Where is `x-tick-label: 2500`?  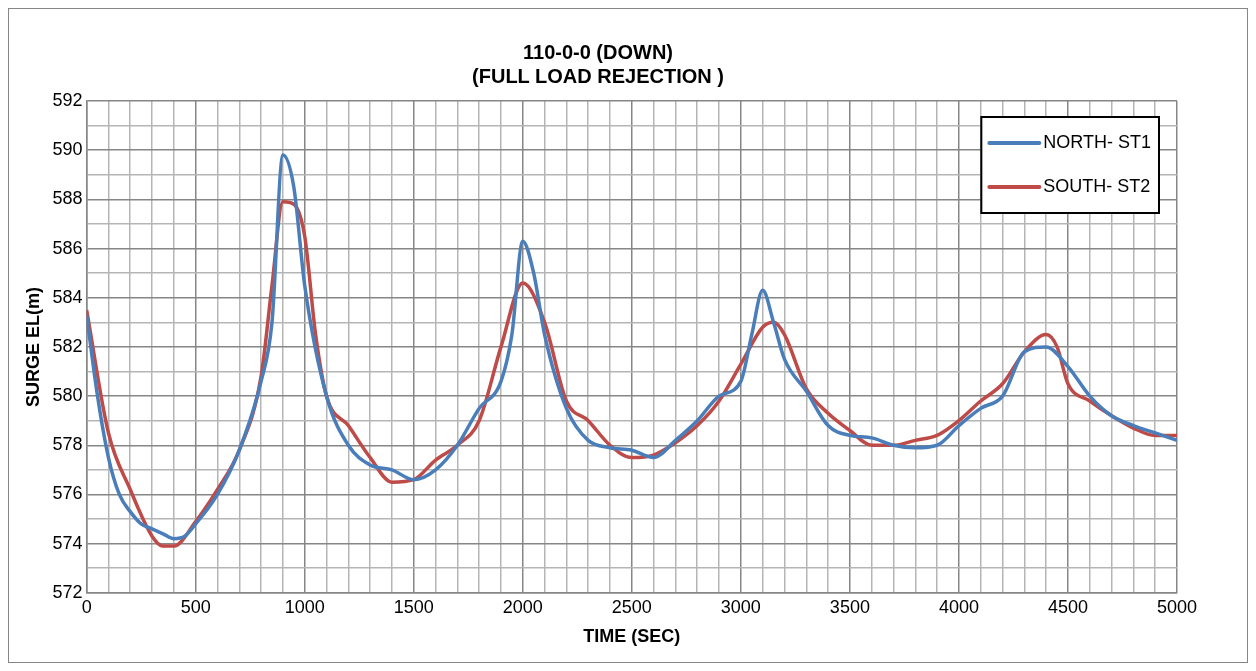 x-tick-label: 2500 is located at coordinates (631, 606).